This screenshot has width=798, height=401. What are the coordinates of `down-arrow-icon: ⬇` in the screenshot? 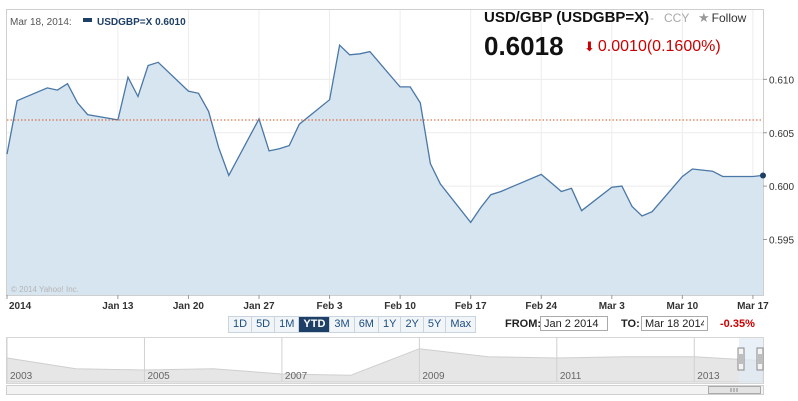 It's located at (589, 46).